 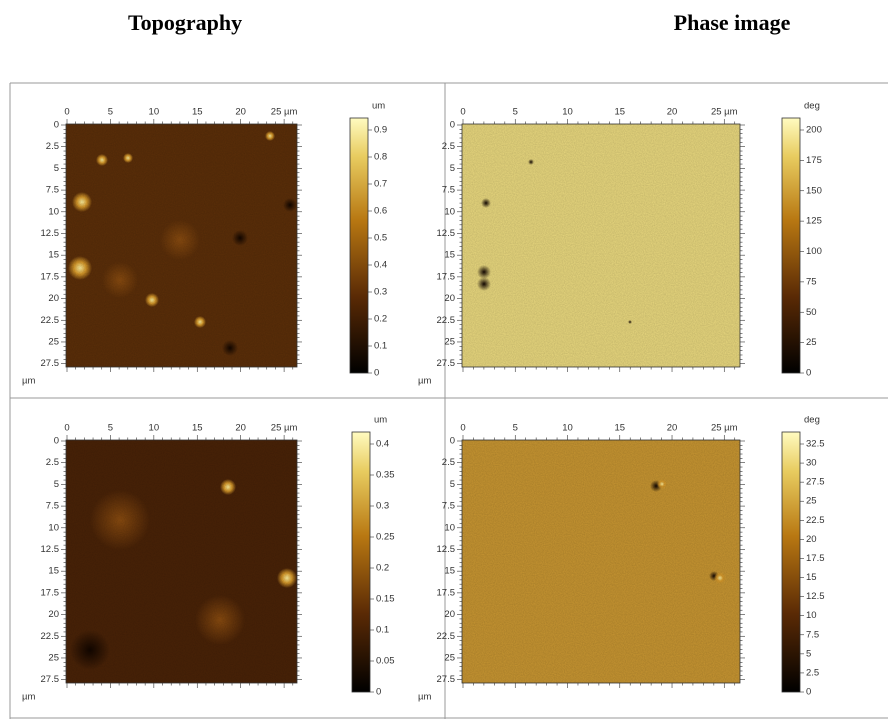 What do you see at coordinates (811, 281) in the screenshot?
I see `colorbar-tick-label: 75` at bounding box center [811, 281].